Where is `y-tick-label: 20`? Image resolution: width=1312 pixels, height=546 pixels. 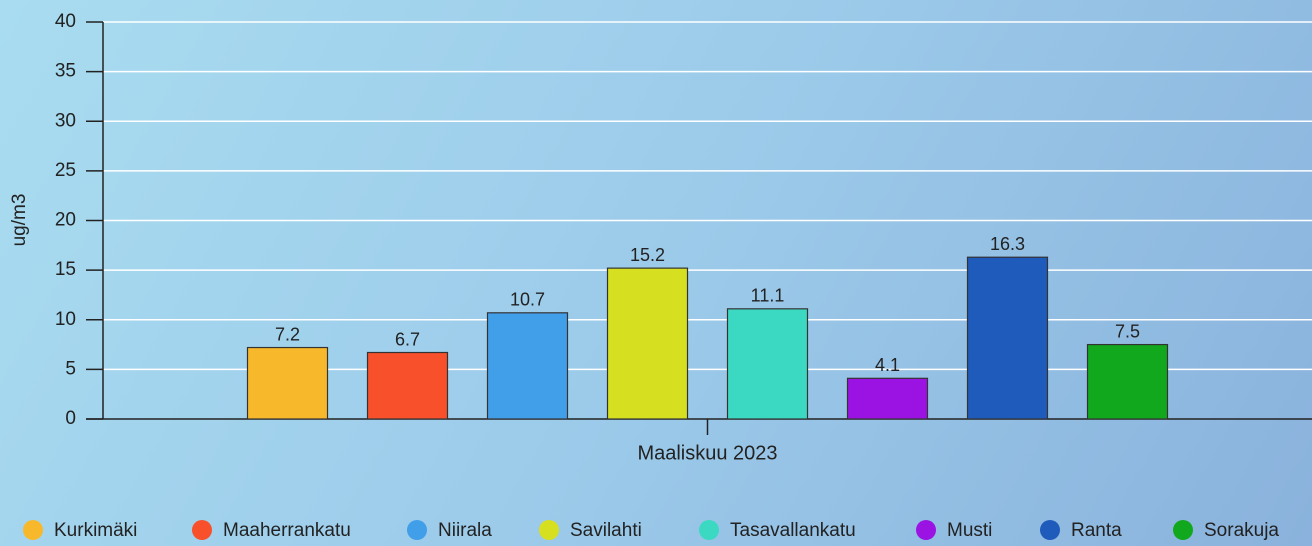 y-tick-label: 20 is located at coordinates (65, 220).